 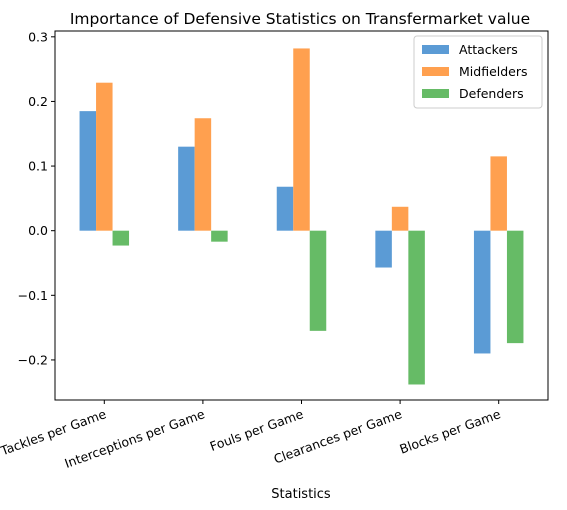 What do you see at coordinates (38, 230) in the screenshot?
I see `y-tick-label: 0.0` at bounding box center [38, 230].